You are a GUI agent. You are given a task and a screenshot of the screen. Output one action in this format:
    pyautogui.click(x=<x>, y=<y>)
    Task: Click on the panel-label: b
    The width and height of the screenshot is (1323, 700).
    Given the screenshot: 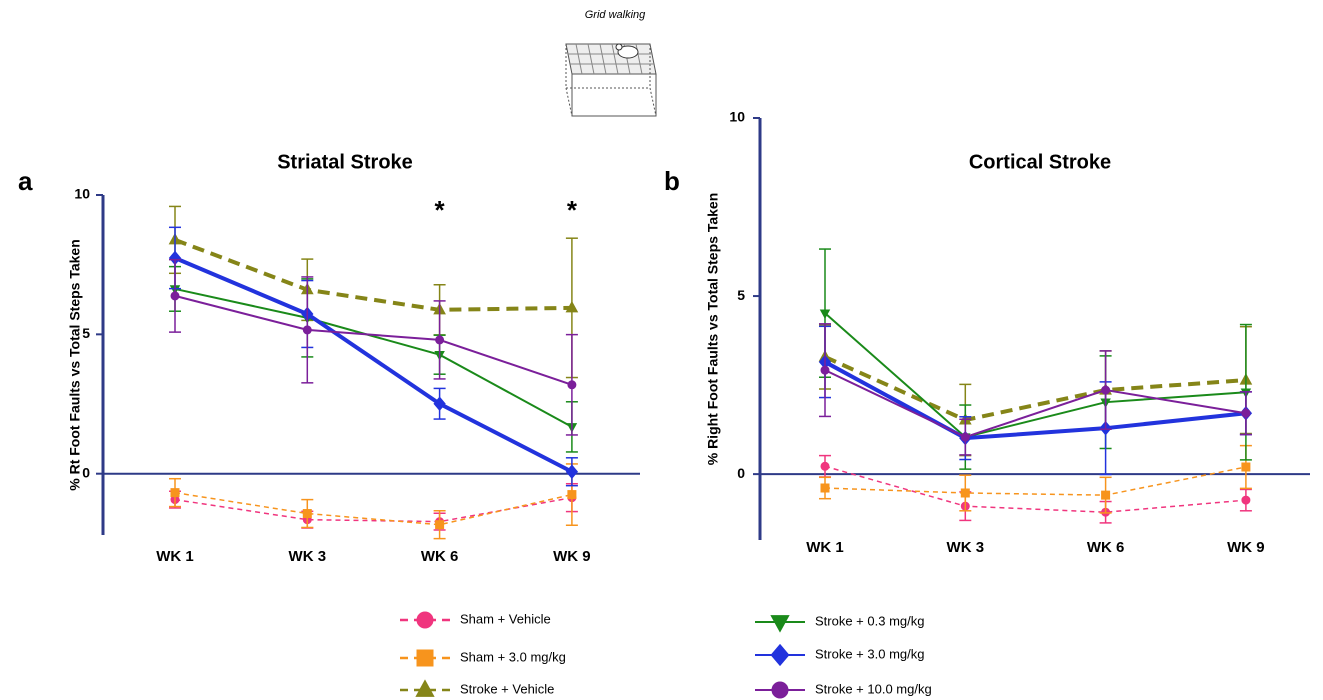 What is the action you would take?
    pyautogui.click(x=672, y=181)
    